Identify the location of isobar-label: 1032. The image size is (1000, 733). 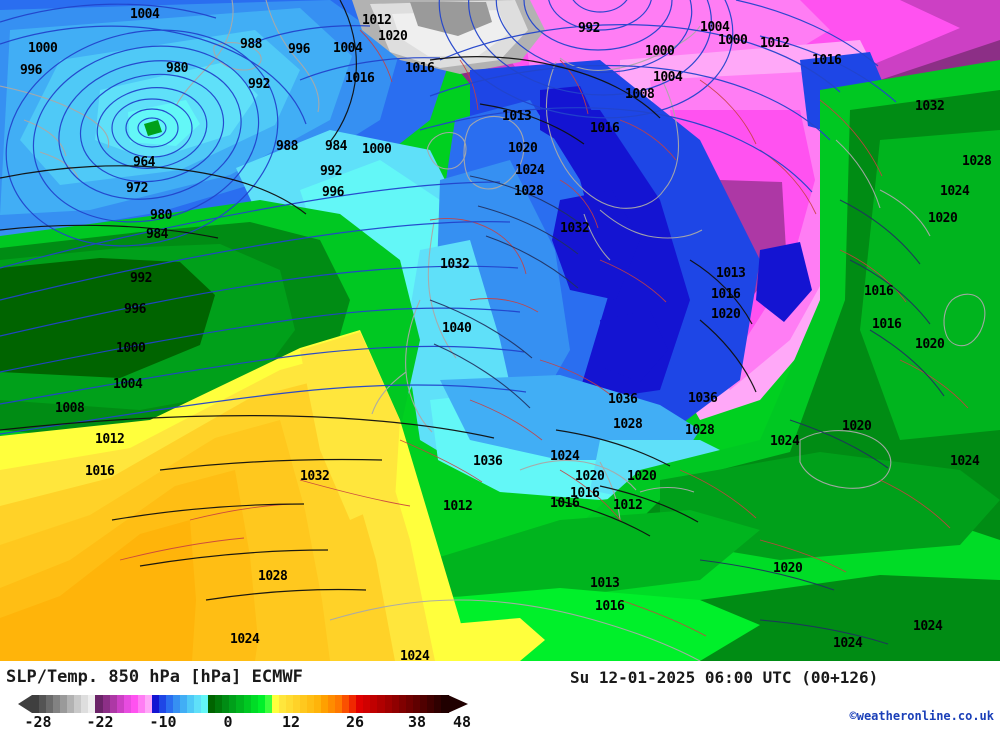
(575, 228).